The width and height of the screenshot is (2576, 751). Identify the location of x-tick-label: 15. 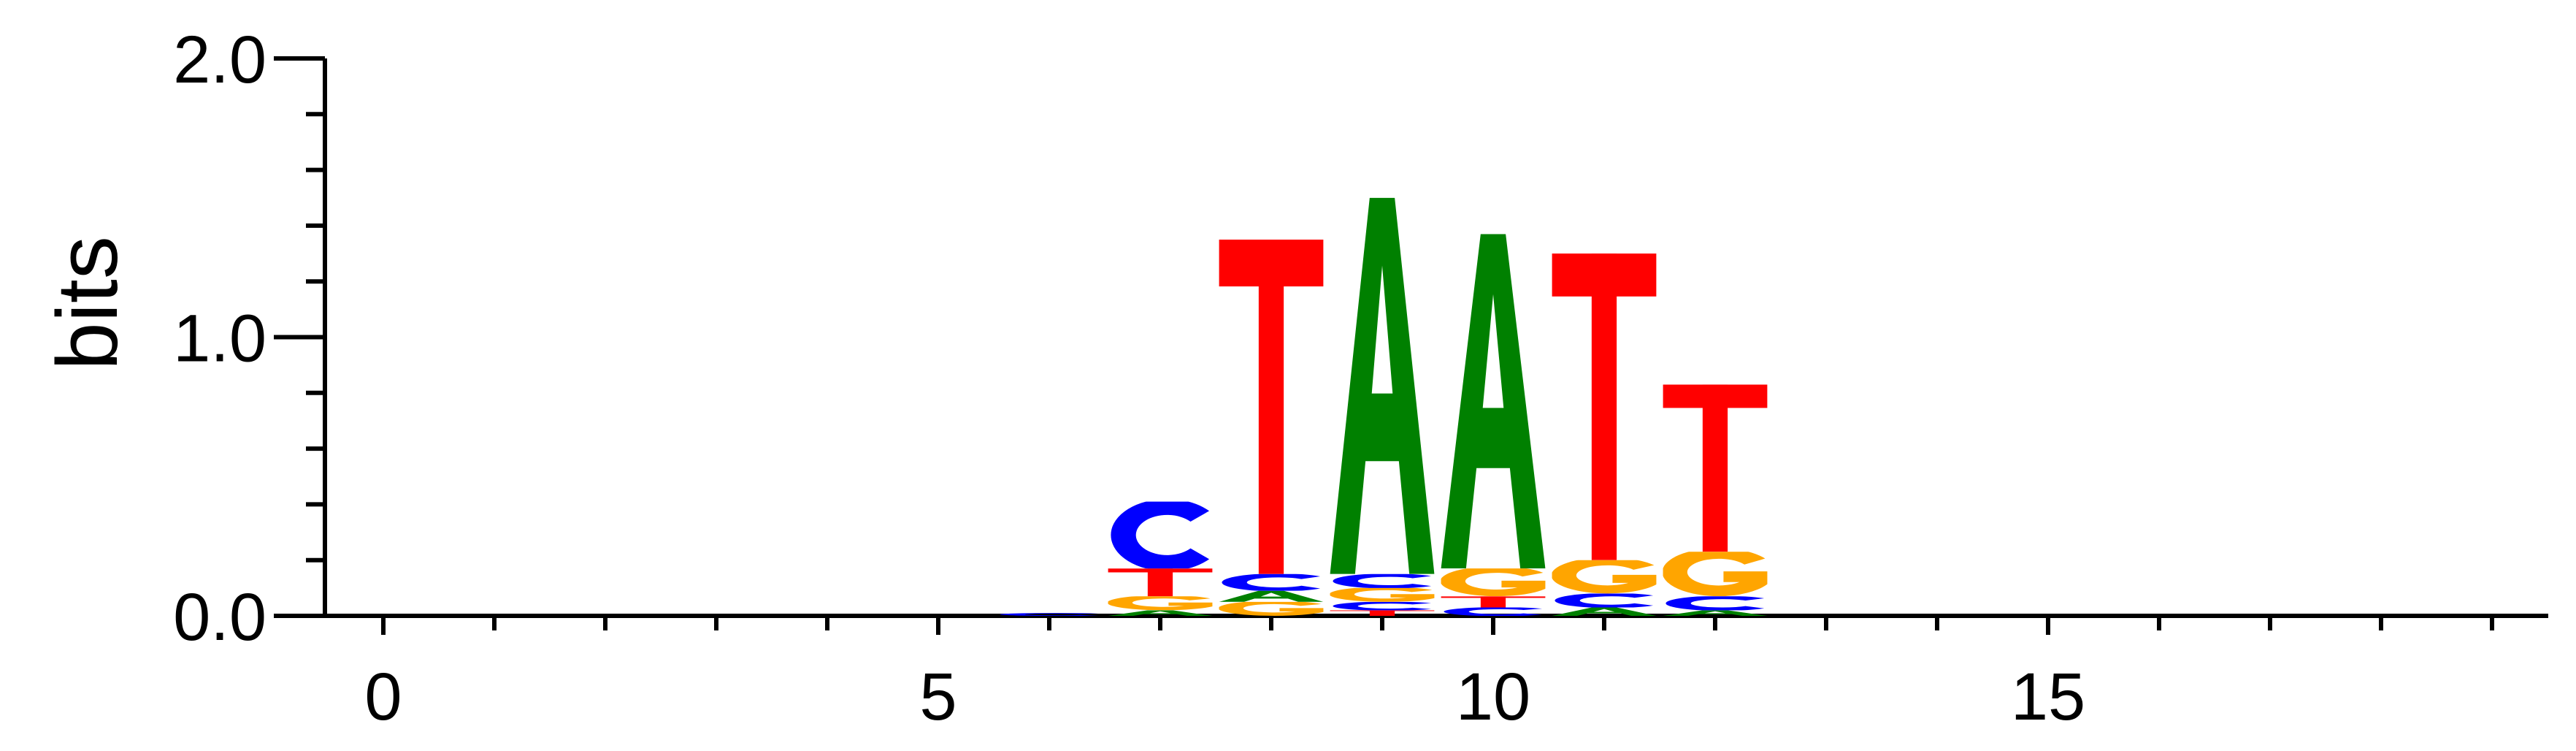
(2048, 697).